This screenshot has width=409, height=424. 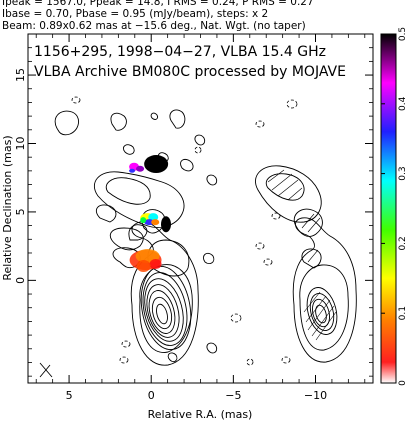 What do you see at coordinates (302, 255) in the screenshot?
I see `polarized-hatch` at bounding box center [302, 255].